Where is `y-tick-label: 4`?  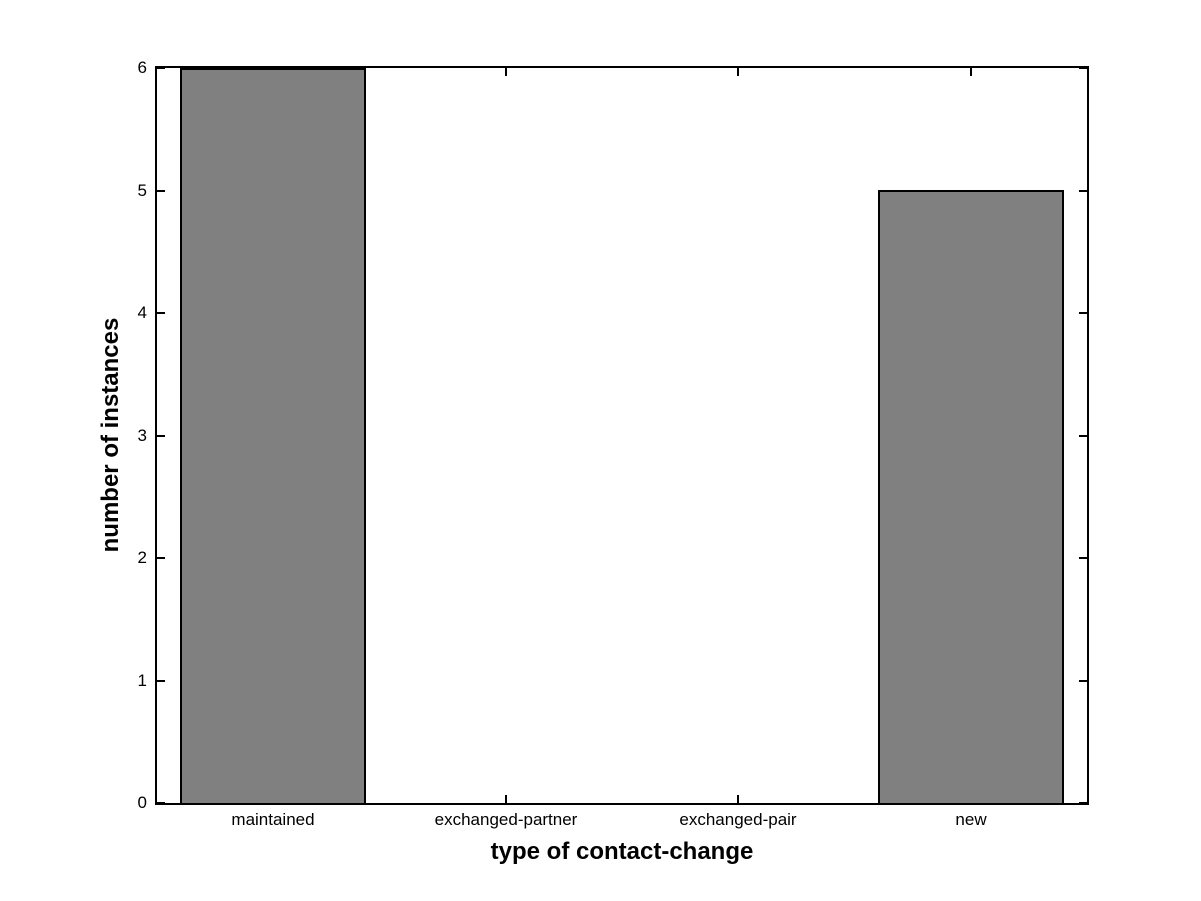 y-tick-label: 4 is located at coordinates (142, 312).